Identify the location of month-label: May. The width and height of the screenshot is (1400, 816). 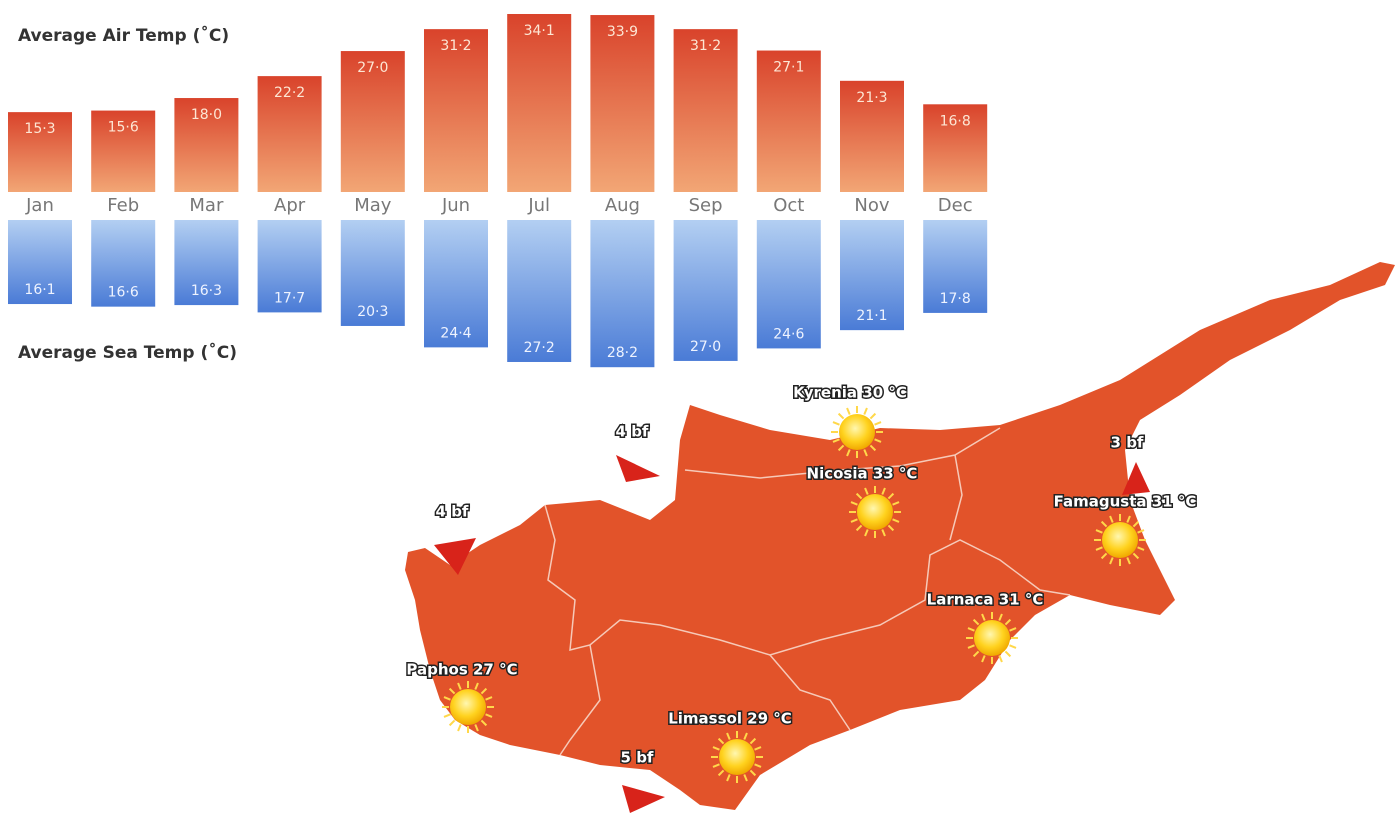
(373, 205).